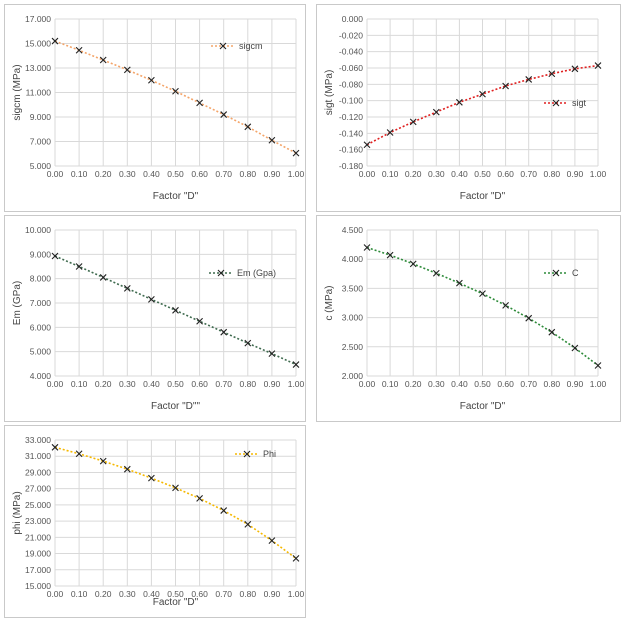 The image size is (624, 620). I want to click on y-tick-label: 3.000, so click(353, 318).